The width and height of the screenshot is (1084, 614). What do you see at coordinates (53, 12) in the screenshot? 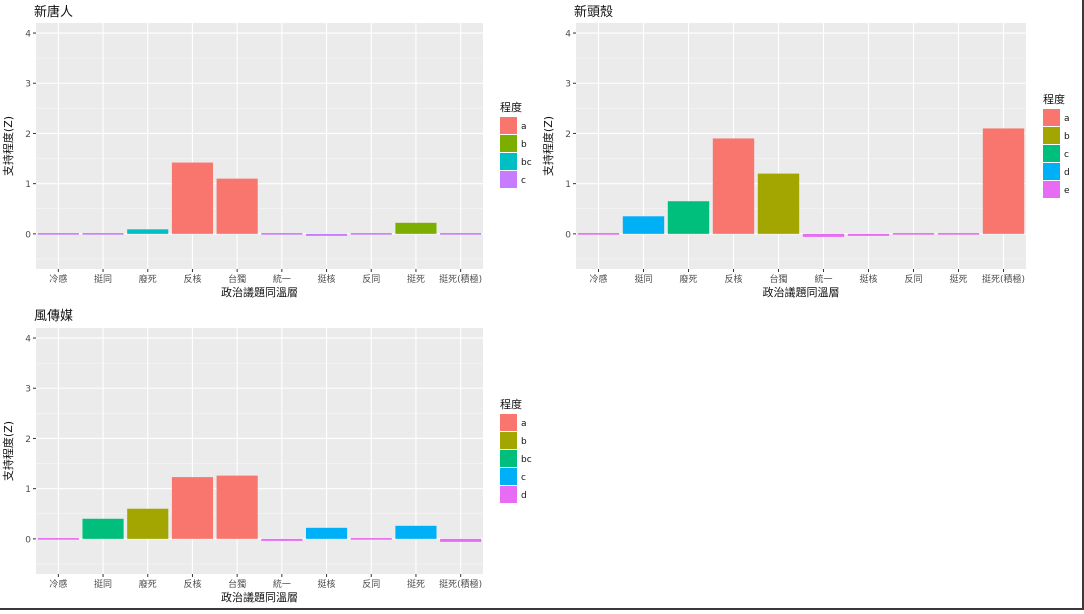
I see `chart-title: 新唐人` at bounding box center [53, 12].